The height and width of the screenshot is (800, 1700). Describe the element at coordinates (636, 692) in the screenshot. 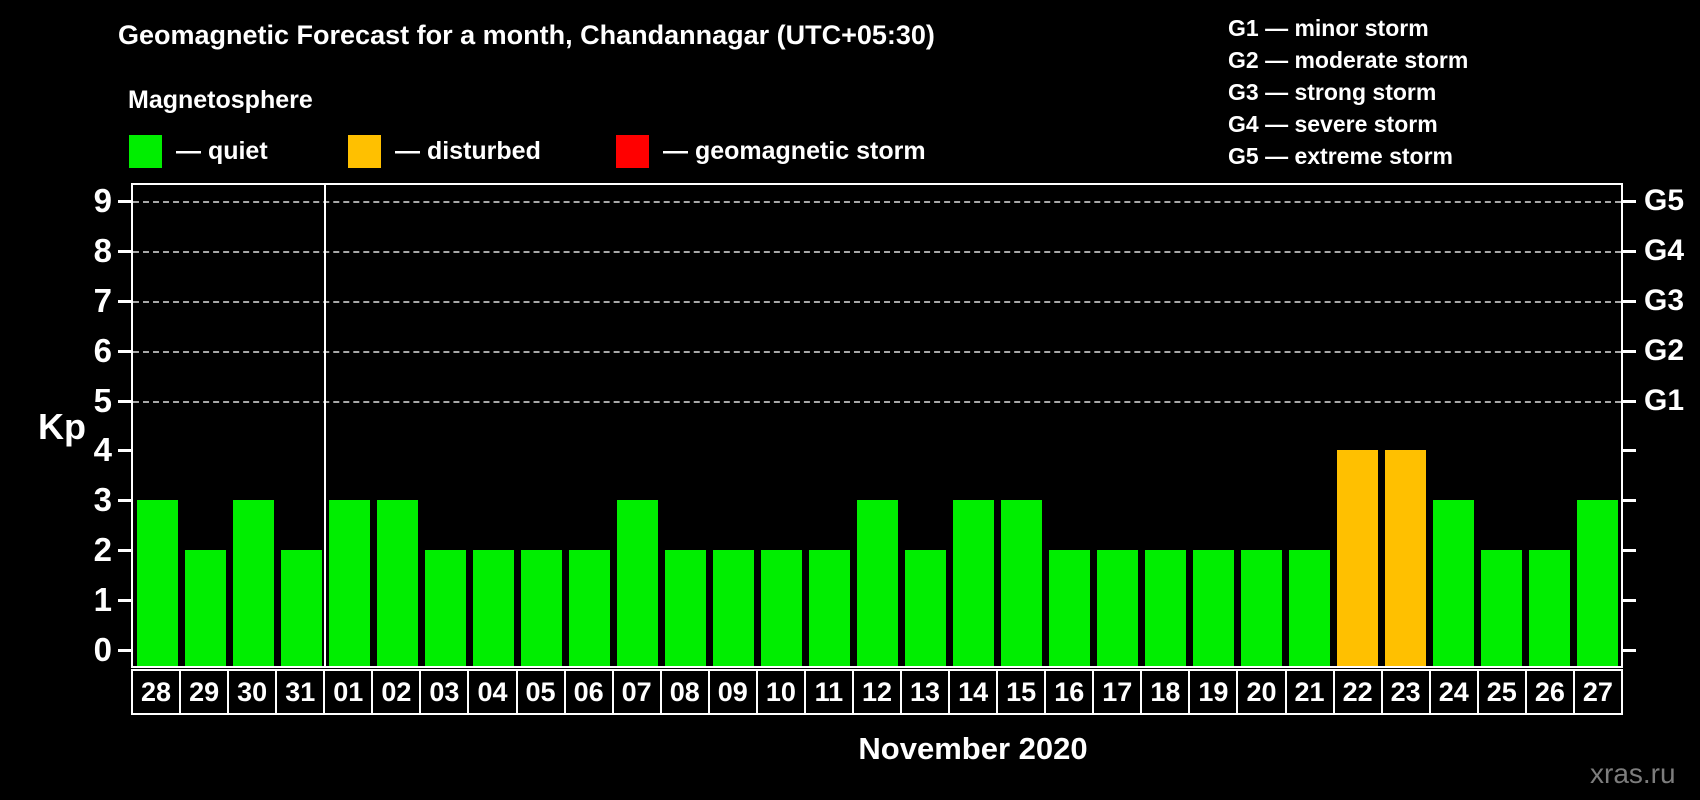

I see `date-box: 07` at that location.